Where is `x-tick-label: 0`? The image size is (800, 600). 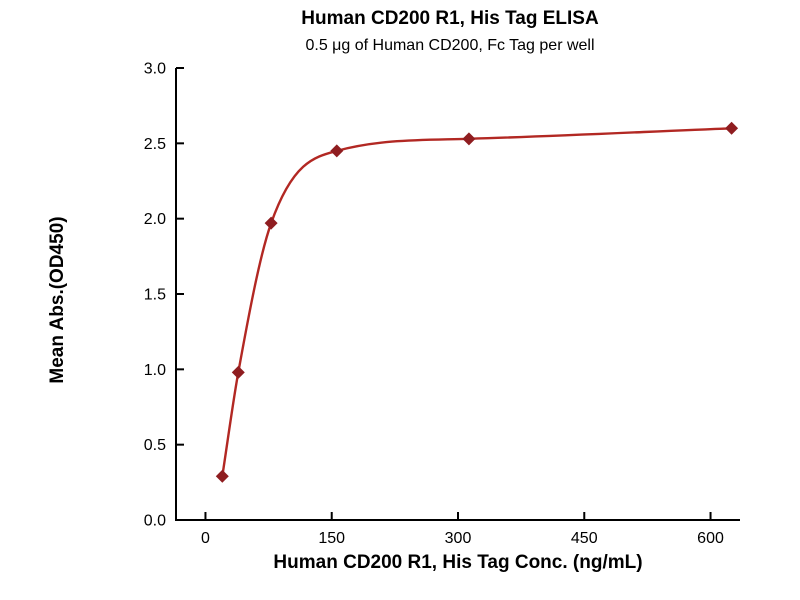 x-tick-label: 0 is located at coordinates (205, 538).